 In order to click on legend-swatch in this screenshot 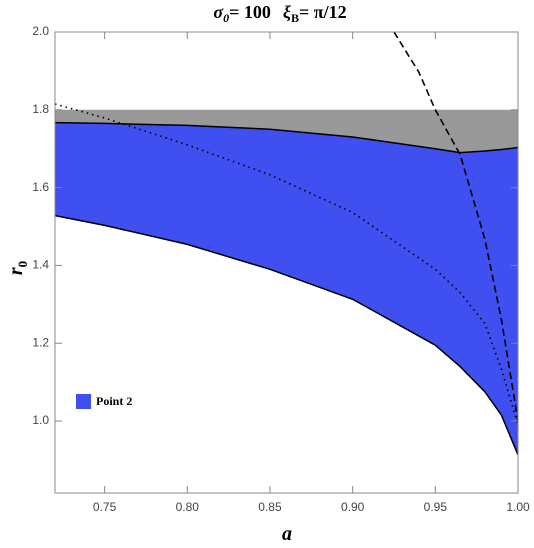, I will do `click(83, 401)`.